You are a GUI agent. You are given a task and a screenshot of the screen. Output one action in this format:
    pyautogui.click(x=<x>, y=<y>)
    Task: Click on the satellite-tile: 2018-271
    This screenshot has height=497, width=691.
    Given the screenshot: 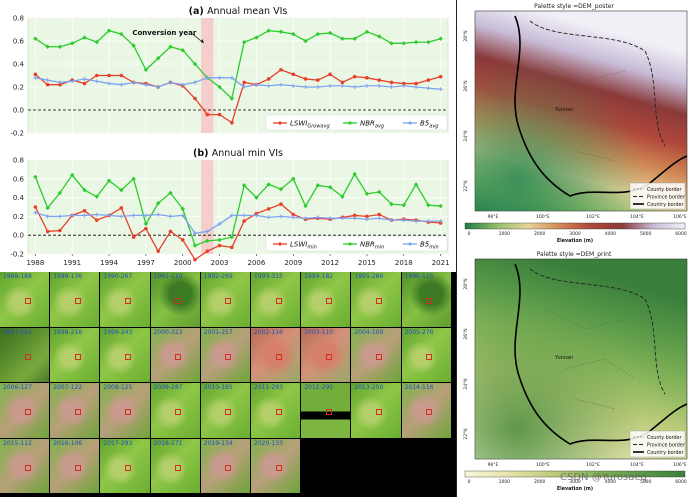 What is the action you would take?
    pyautogui.click(x=175, y=465)
    